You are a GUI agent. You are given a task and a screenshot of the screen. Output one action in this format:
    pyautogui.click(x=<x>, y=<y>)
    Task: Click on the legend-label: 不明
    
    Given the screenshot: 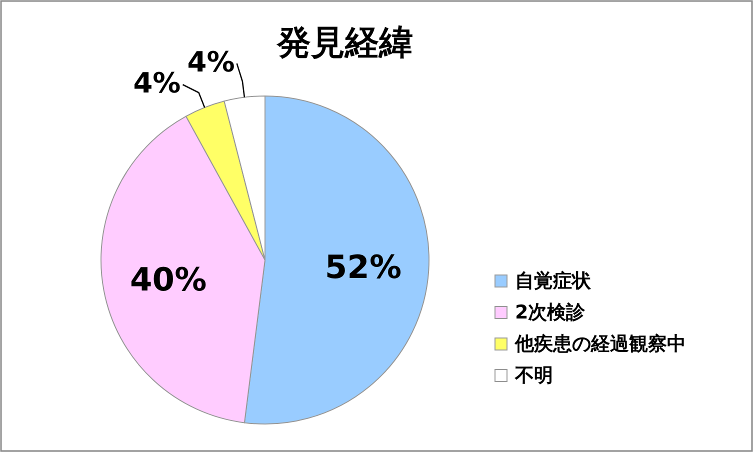 What is the action you would take?
    pyautogui.click(x=533, y=375)
    